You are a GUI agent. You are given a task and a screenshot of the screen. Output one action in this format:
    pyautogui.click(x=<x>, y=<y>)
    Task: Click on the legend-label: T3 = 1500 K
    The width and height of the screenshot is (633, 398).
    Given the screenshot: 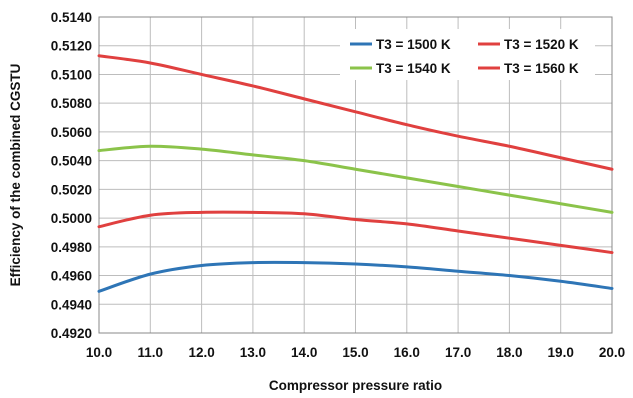 What is the action you would take?
    pyautogui.click(x=413, y=44)
    